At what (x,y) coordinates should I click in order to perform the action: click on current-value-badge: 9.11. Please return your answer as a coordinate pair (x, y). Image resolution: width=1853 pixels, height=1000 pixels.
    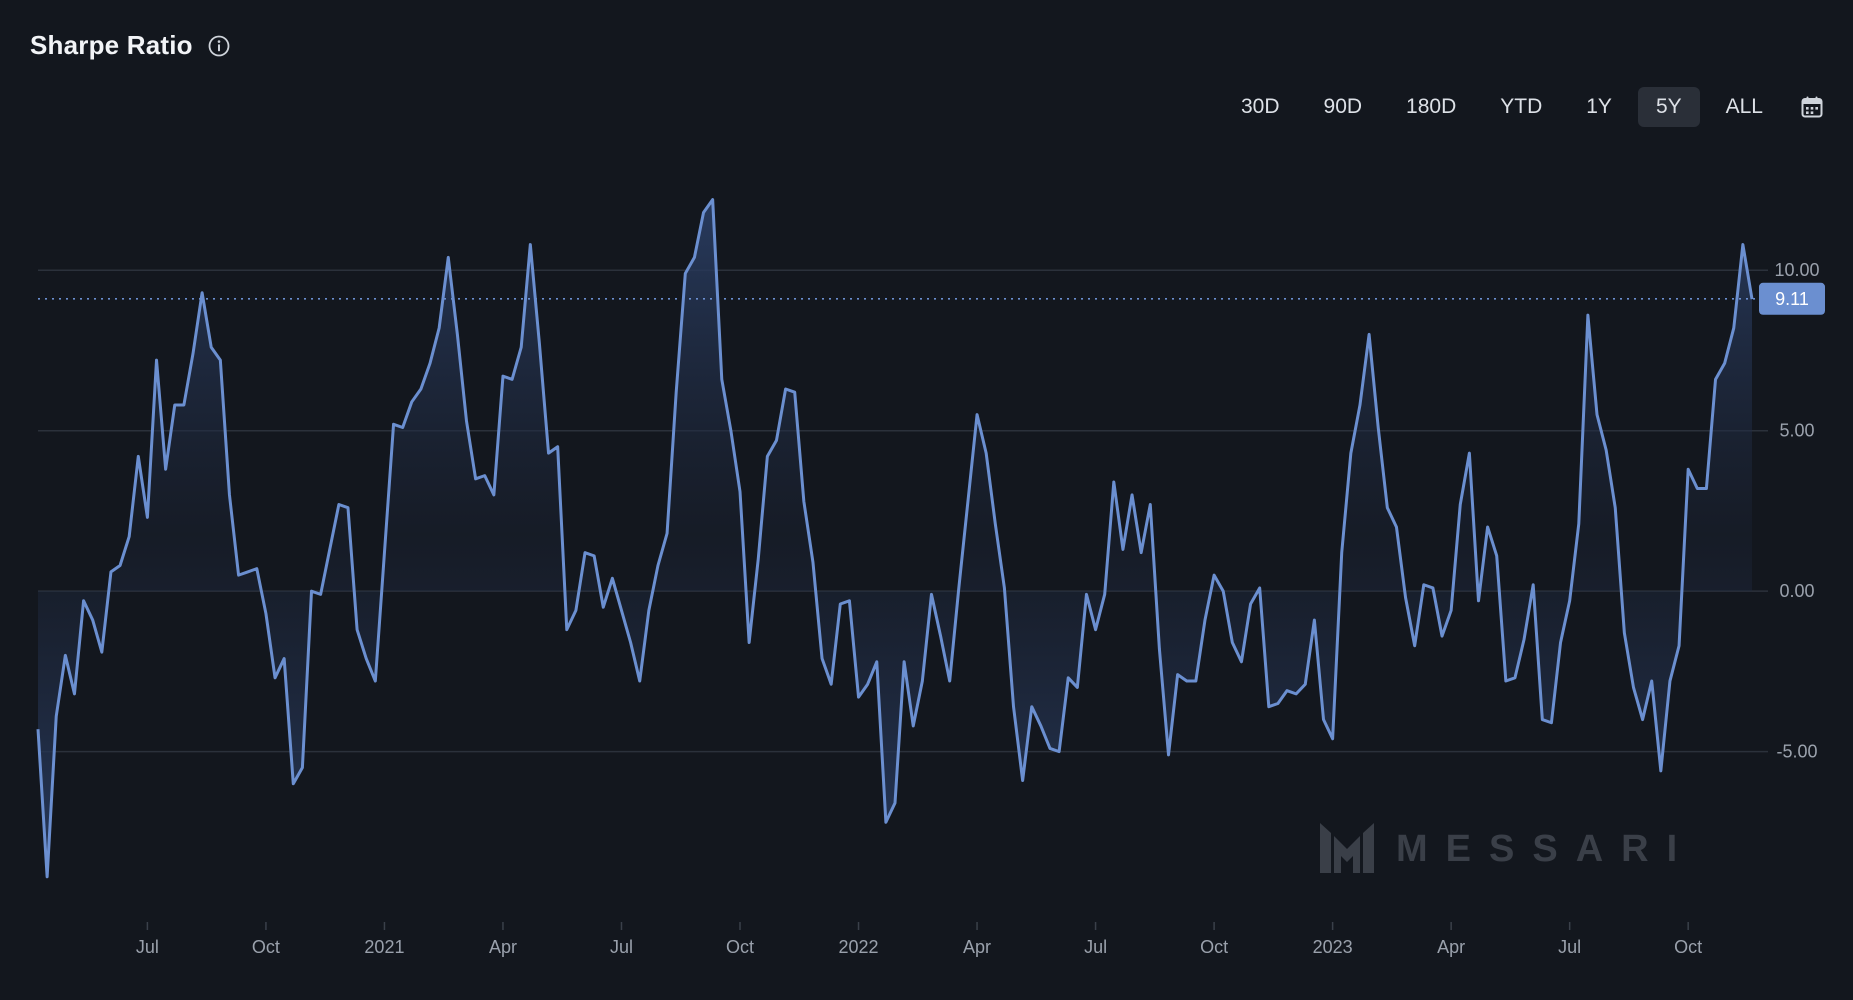
    Looking at the image, I should click on (1792, 298).